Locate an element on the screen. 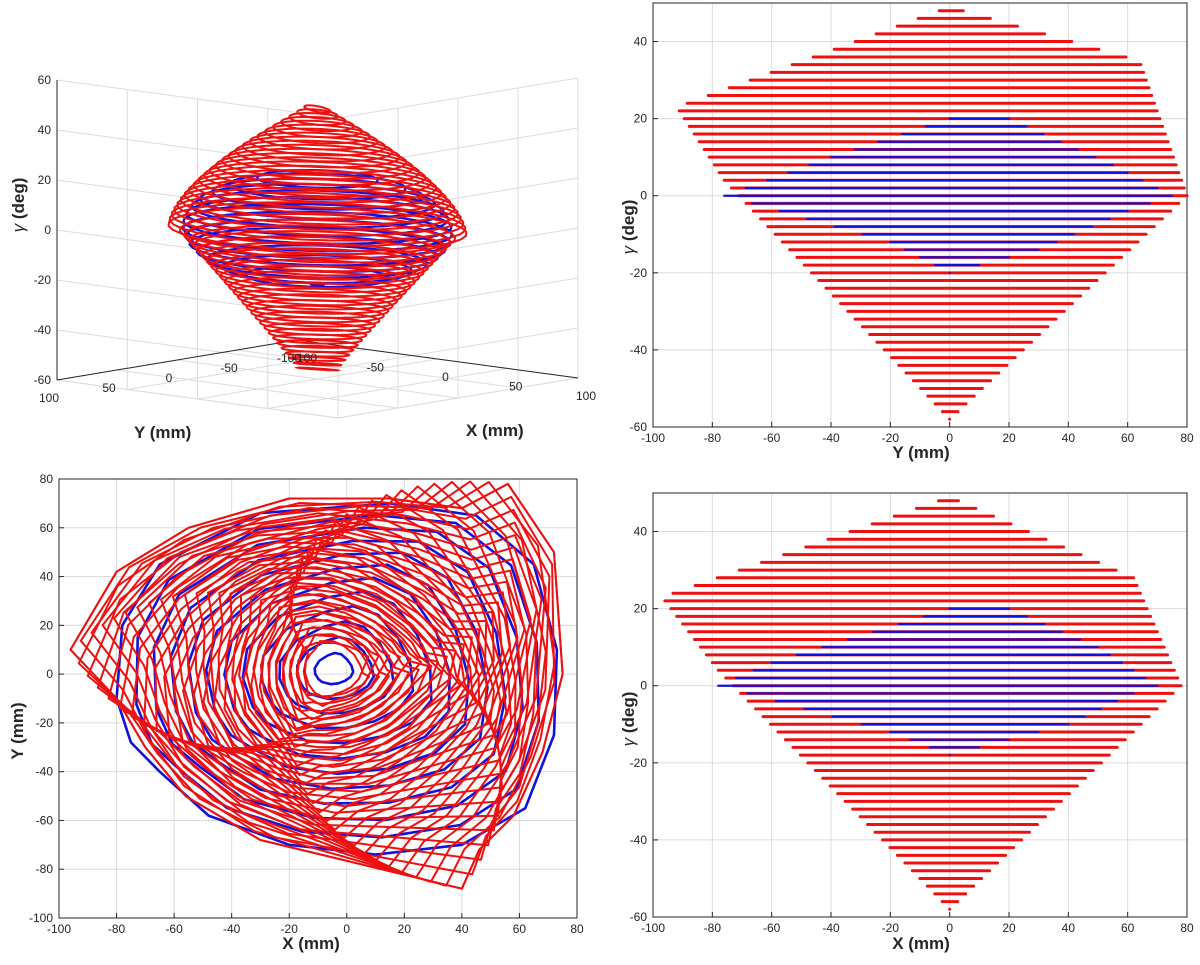 The height and width of the screenshot is (965, 1200). y-axis-label-x-y: Y (mm) is located at coordinates (17, 730).